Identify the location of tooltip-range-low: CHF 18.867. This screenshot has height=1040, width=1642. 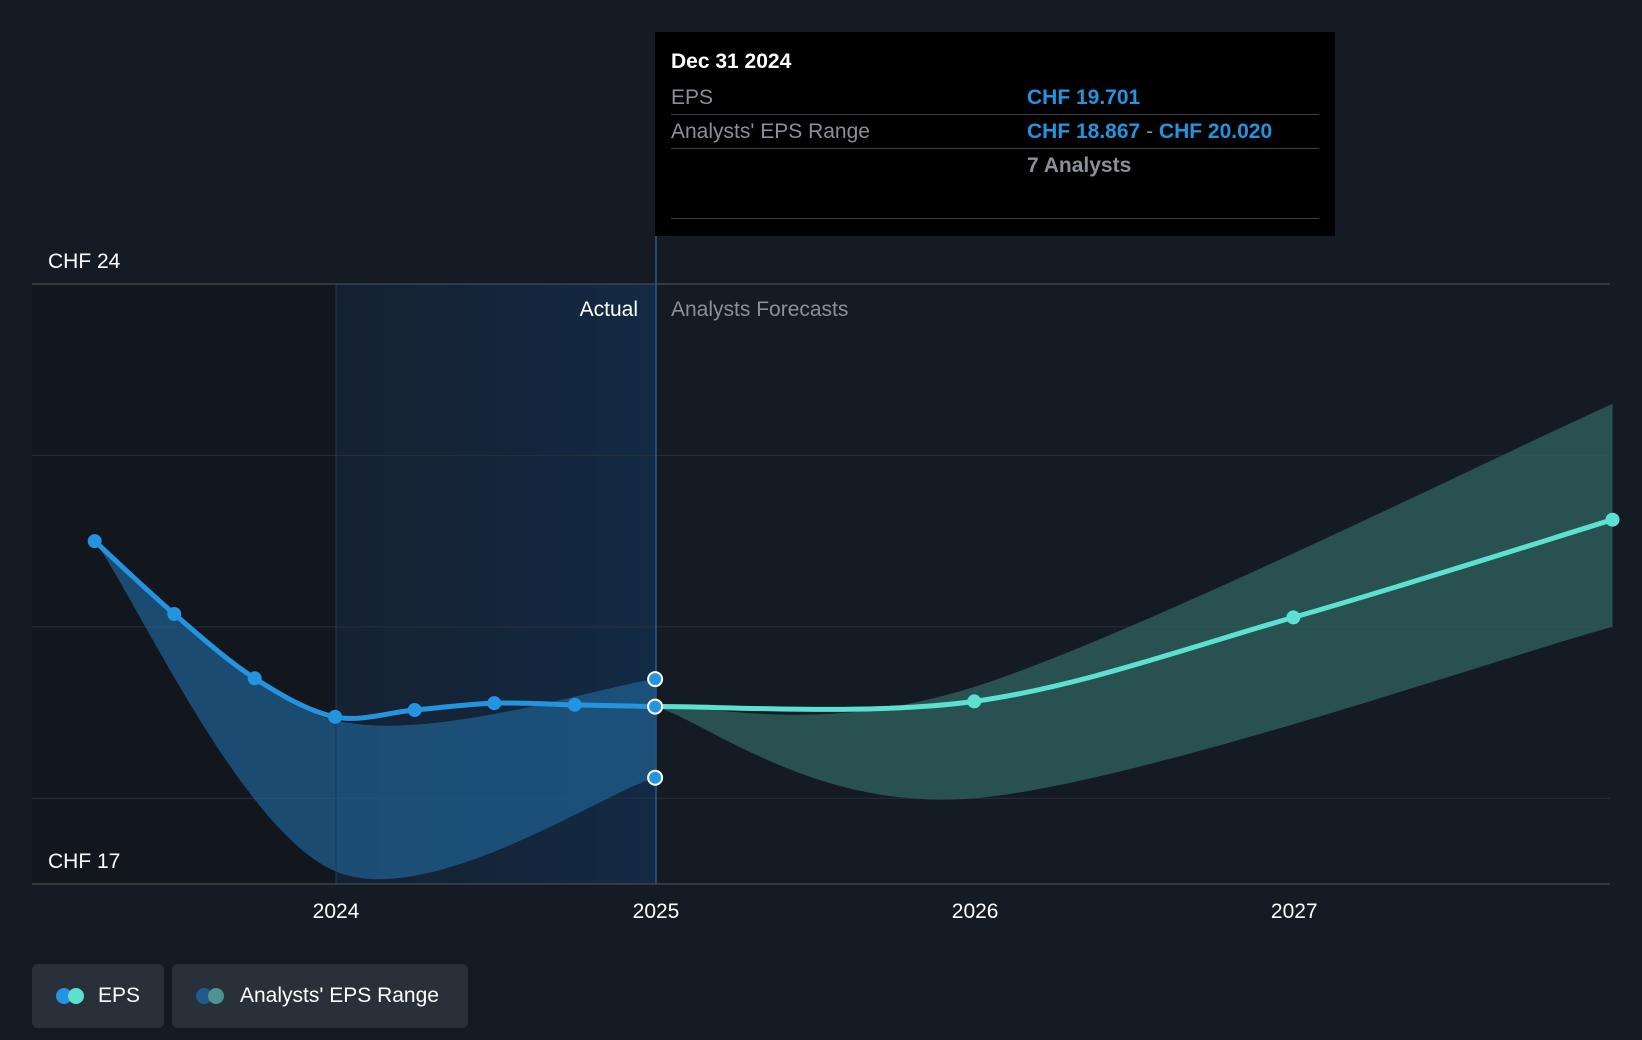
(1084, 131).